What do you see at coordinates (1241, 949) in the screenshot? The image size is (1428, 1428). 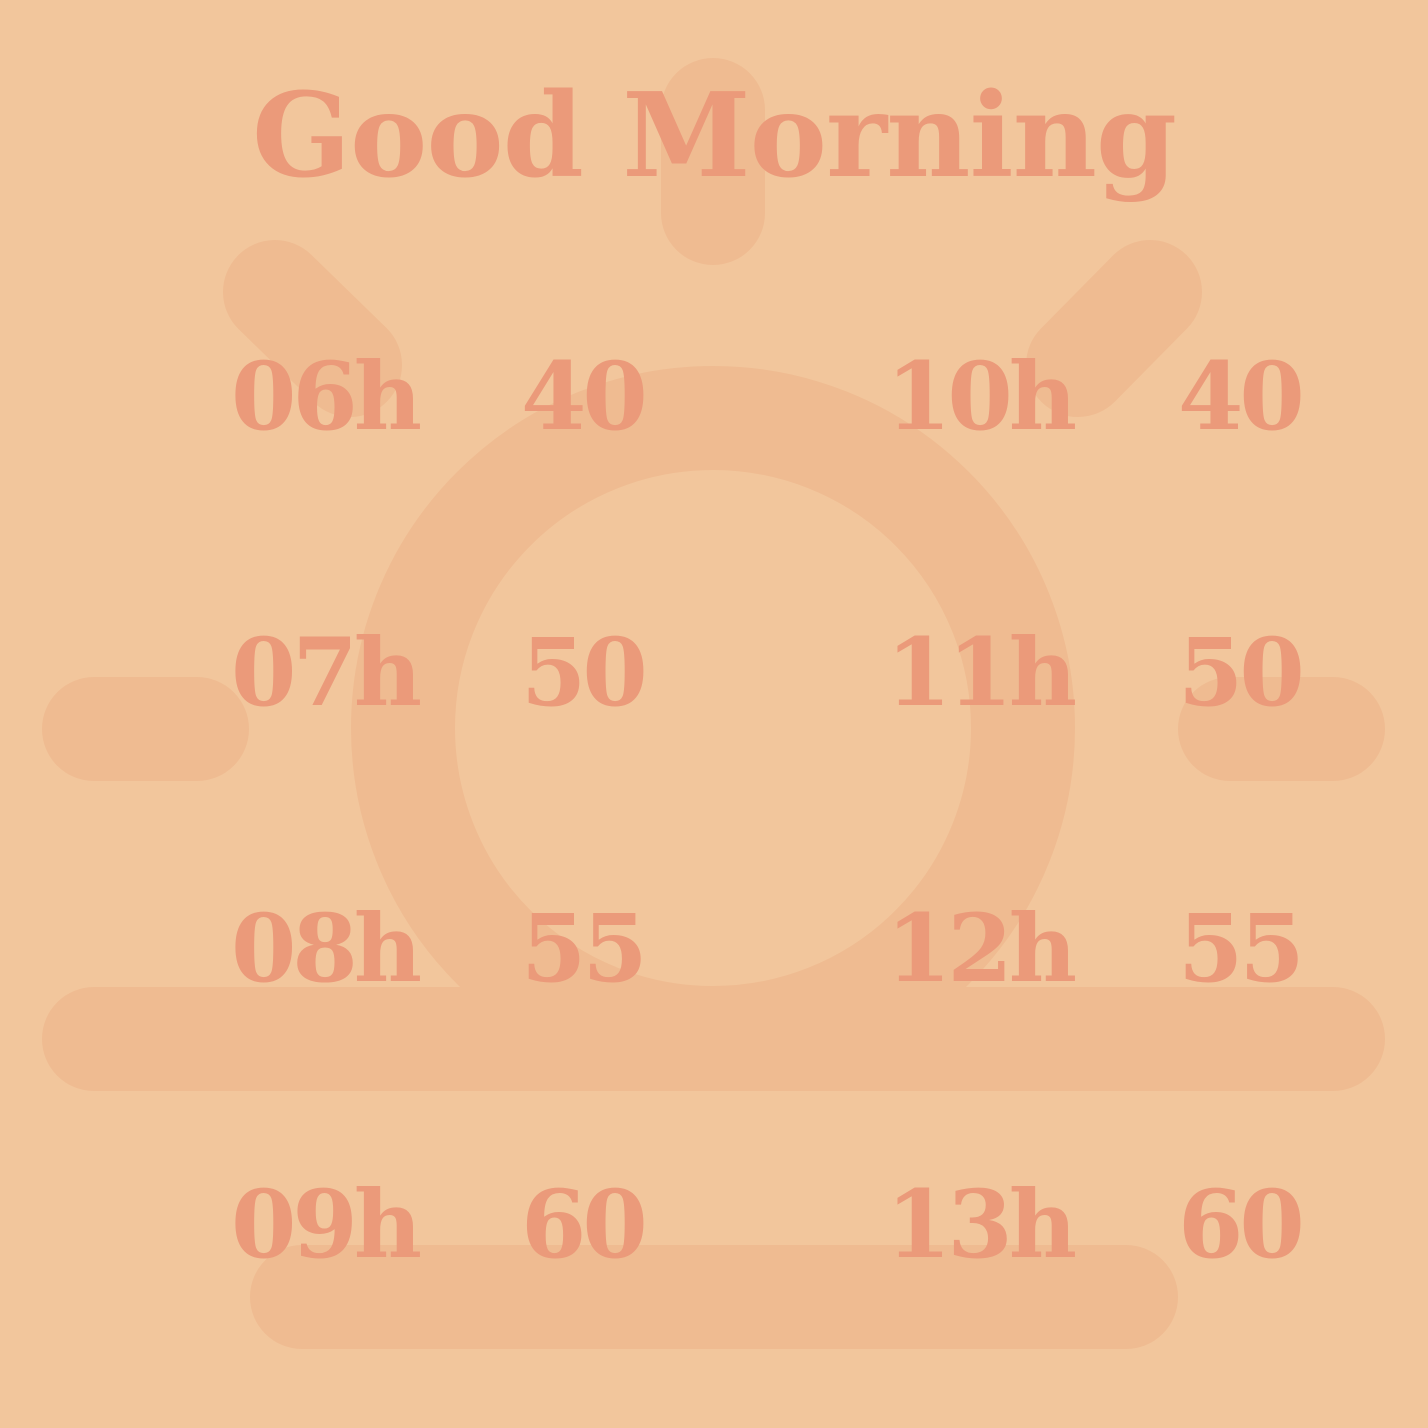 I see `right-value-3: 55` at bounding box center [1241, 949].